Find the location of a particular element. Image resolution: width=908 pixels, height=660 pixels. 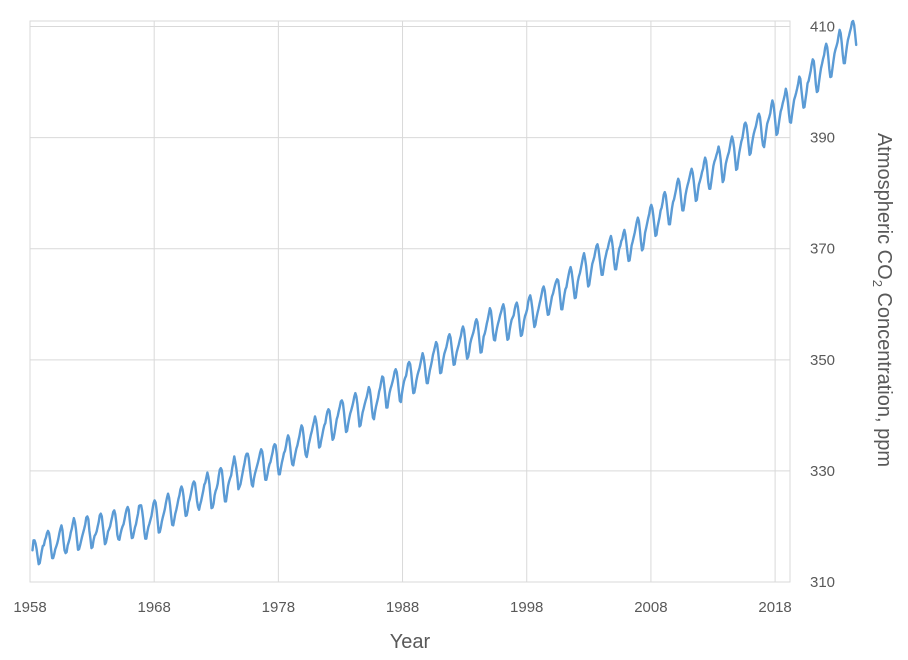

x-tick-label: 1978 is located at coordinates (278, 607).